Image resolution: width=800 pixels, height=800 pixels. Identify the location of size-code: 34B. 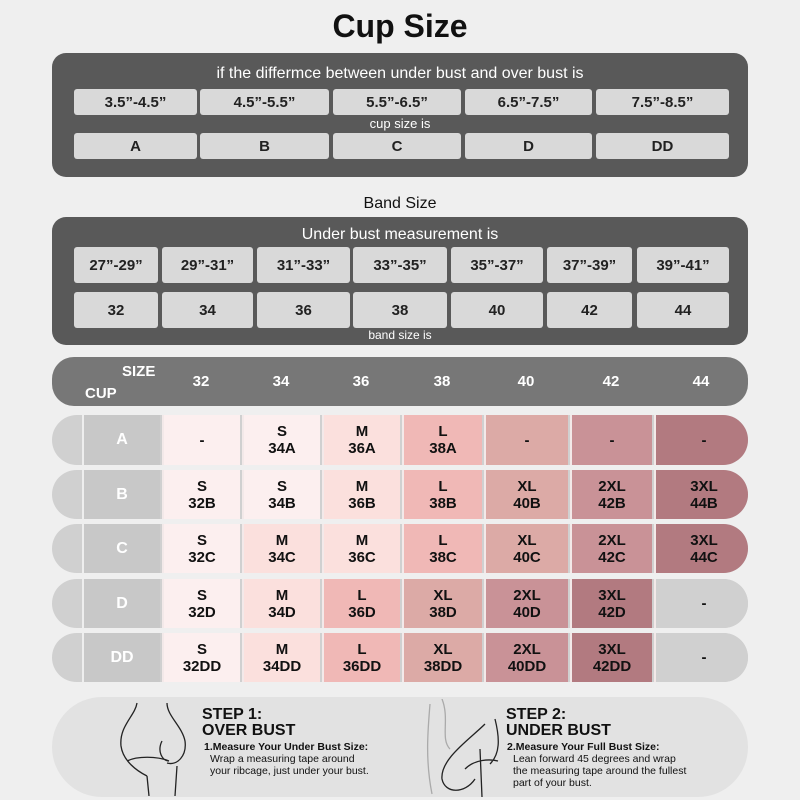
(282, 503).